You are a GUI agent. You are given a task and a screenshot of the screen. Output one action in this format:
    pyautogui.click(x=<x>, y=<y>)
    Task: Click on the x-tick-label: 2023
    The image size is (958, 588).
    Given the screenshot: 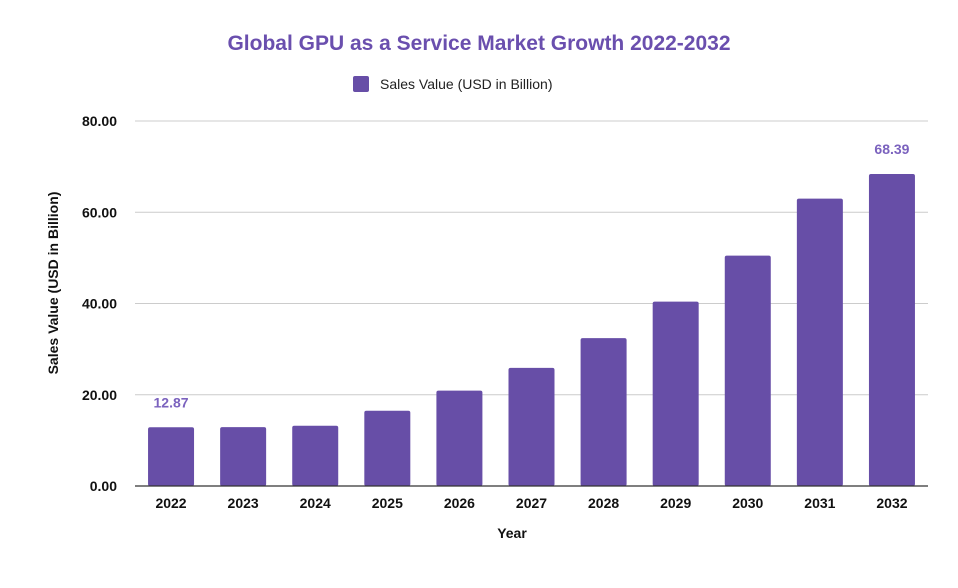 What is the action you would take?
    pyautogui.click(x=243, y=503)
    